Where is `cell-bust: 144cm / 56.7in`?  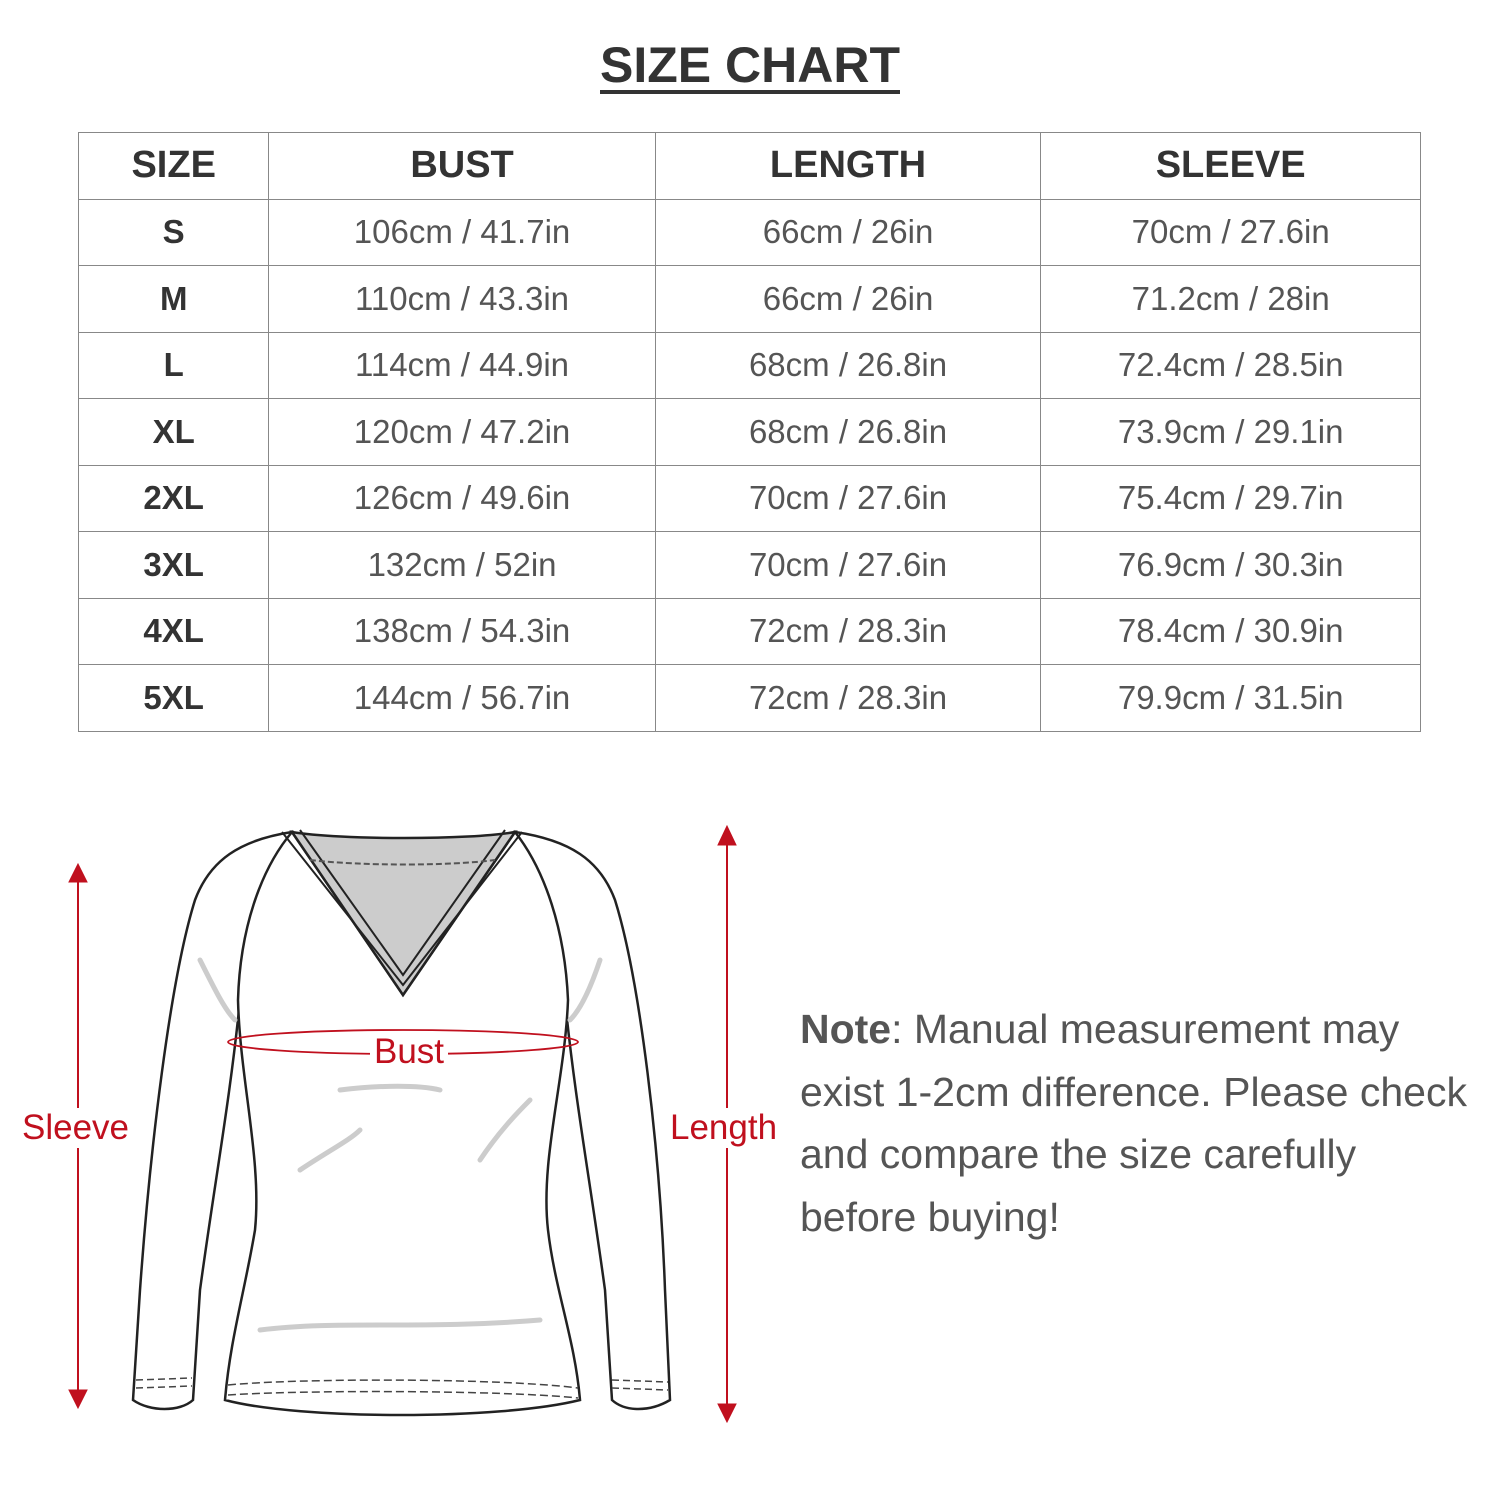 cell-bust: 144cm / 56.7in is located at coordinates (462, 698).